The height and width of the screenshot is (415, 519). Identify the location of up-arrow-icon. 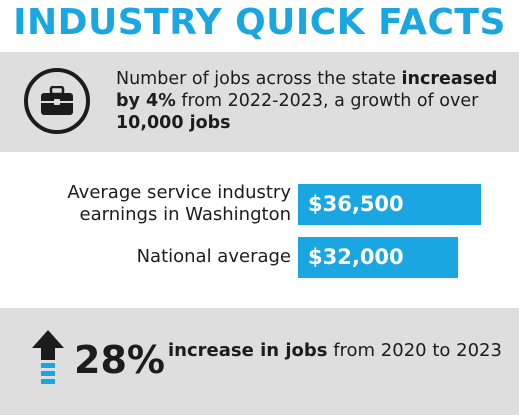
(48, 357).